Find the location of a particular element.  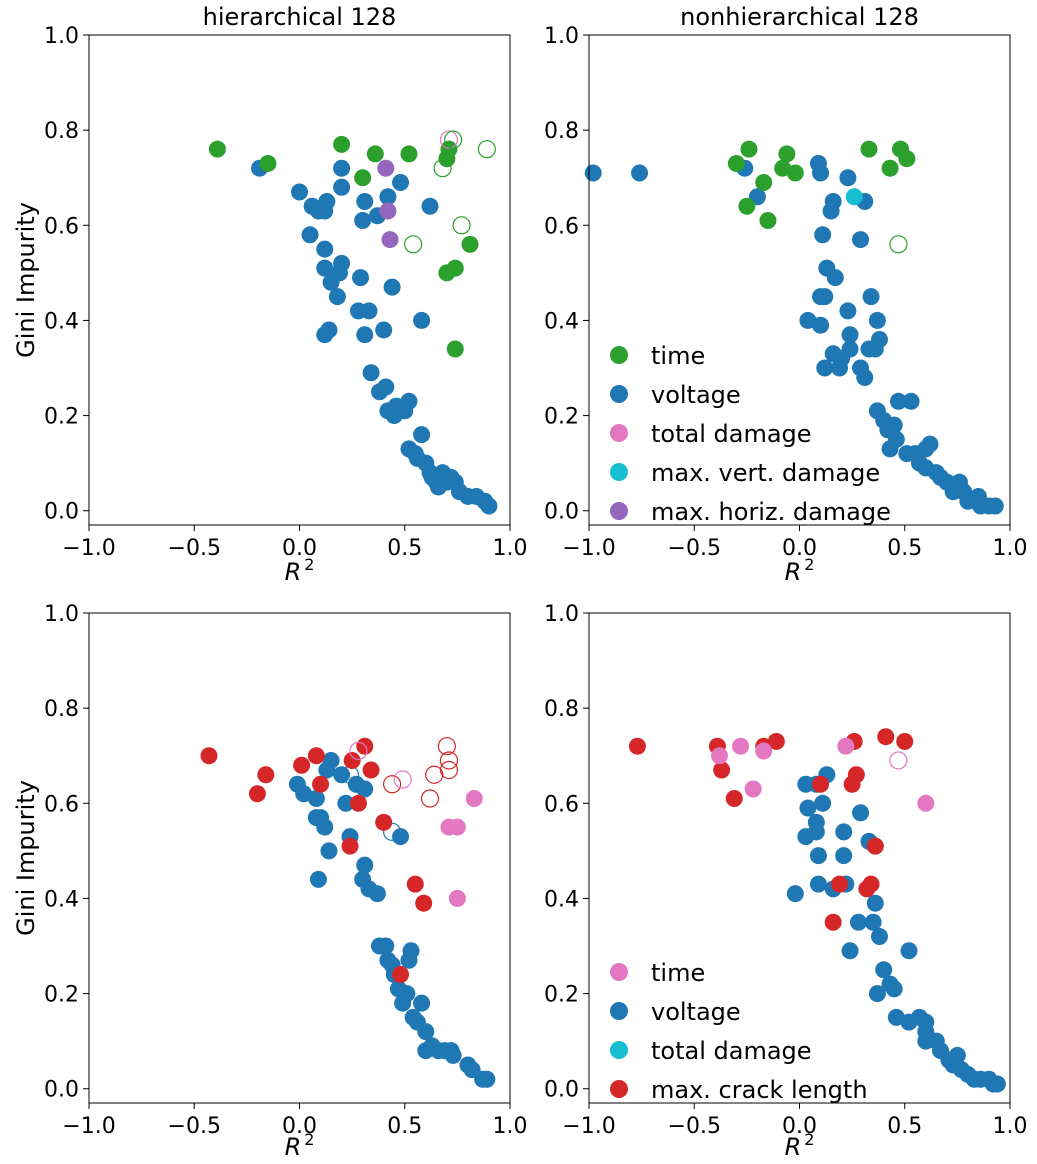

y-tick-label: 0.0 is located at coordinates (561, 512).